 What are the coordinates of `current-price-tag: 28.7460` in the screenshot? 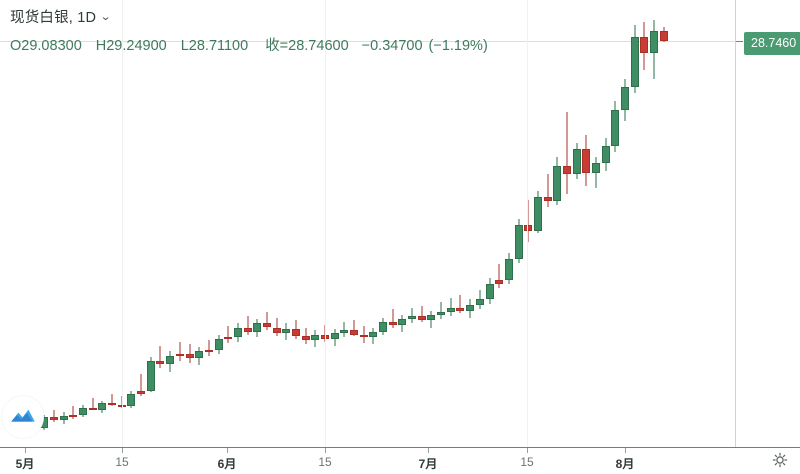 It's located at (772, 43).